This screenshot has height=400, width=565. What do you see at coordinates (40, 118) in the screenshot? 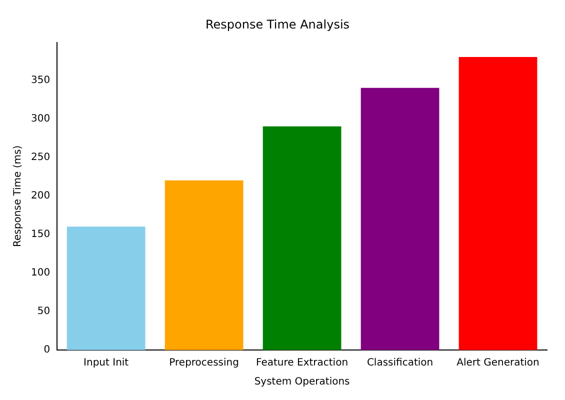
I see `y-tick-label: 300` at bounding box center [40, 118].